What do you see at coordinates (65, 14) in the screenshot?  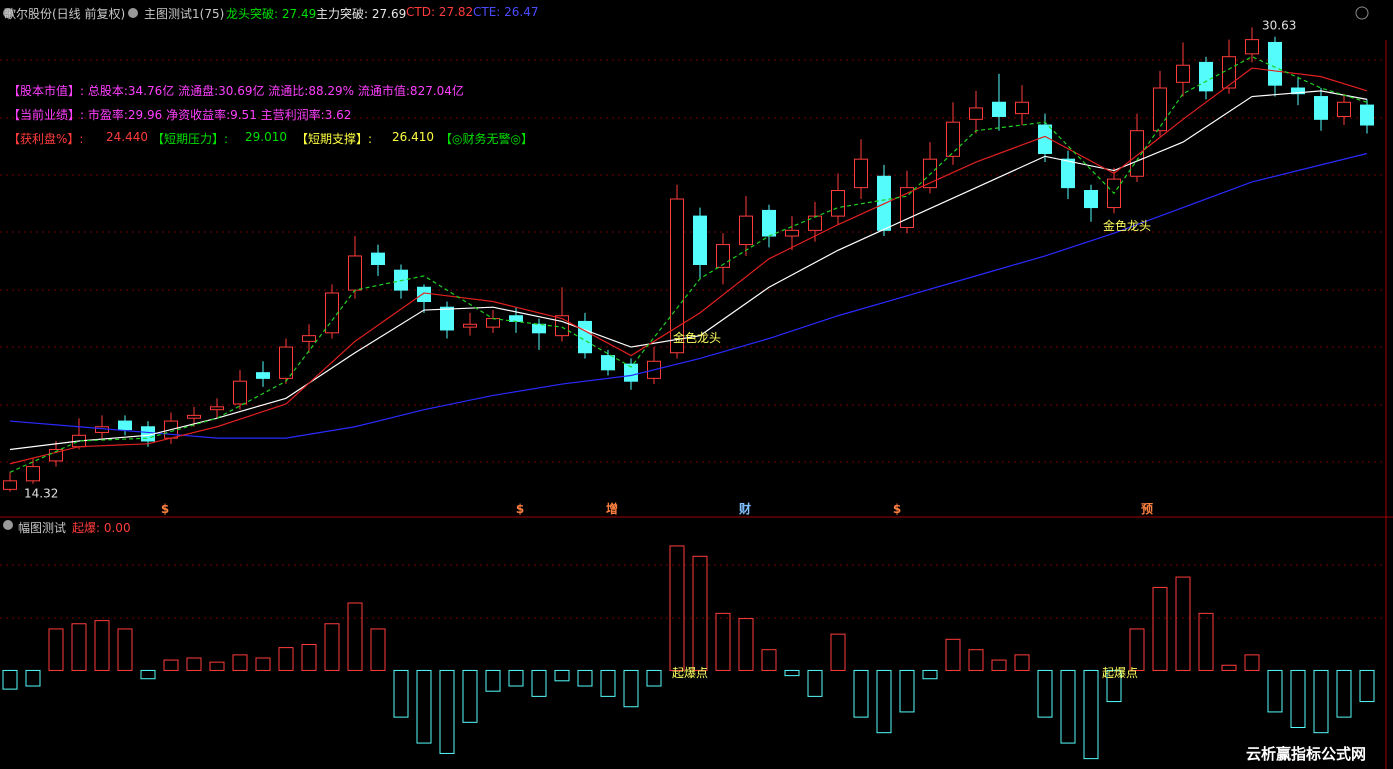 I see `stock-name: 歌尔股份(日线 前复权)` at bounding box center [65, 14].